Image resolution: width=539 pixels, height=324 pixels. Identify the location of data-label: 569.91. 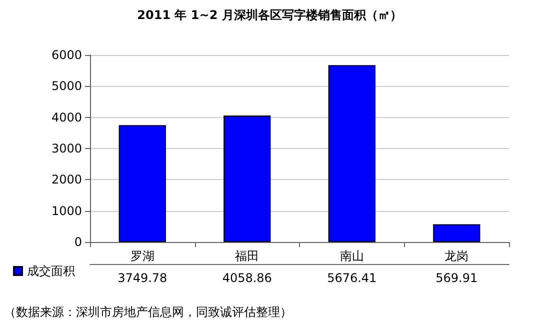
(457, 278).